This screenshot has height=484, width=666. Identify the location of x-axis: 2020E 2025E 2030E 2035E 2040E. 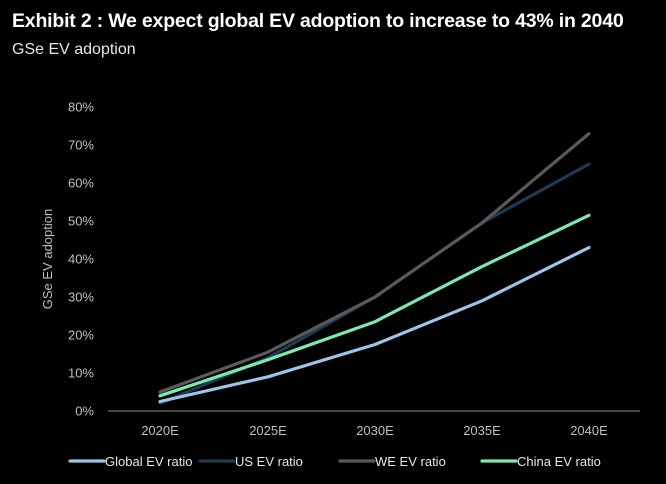
(374, 424).